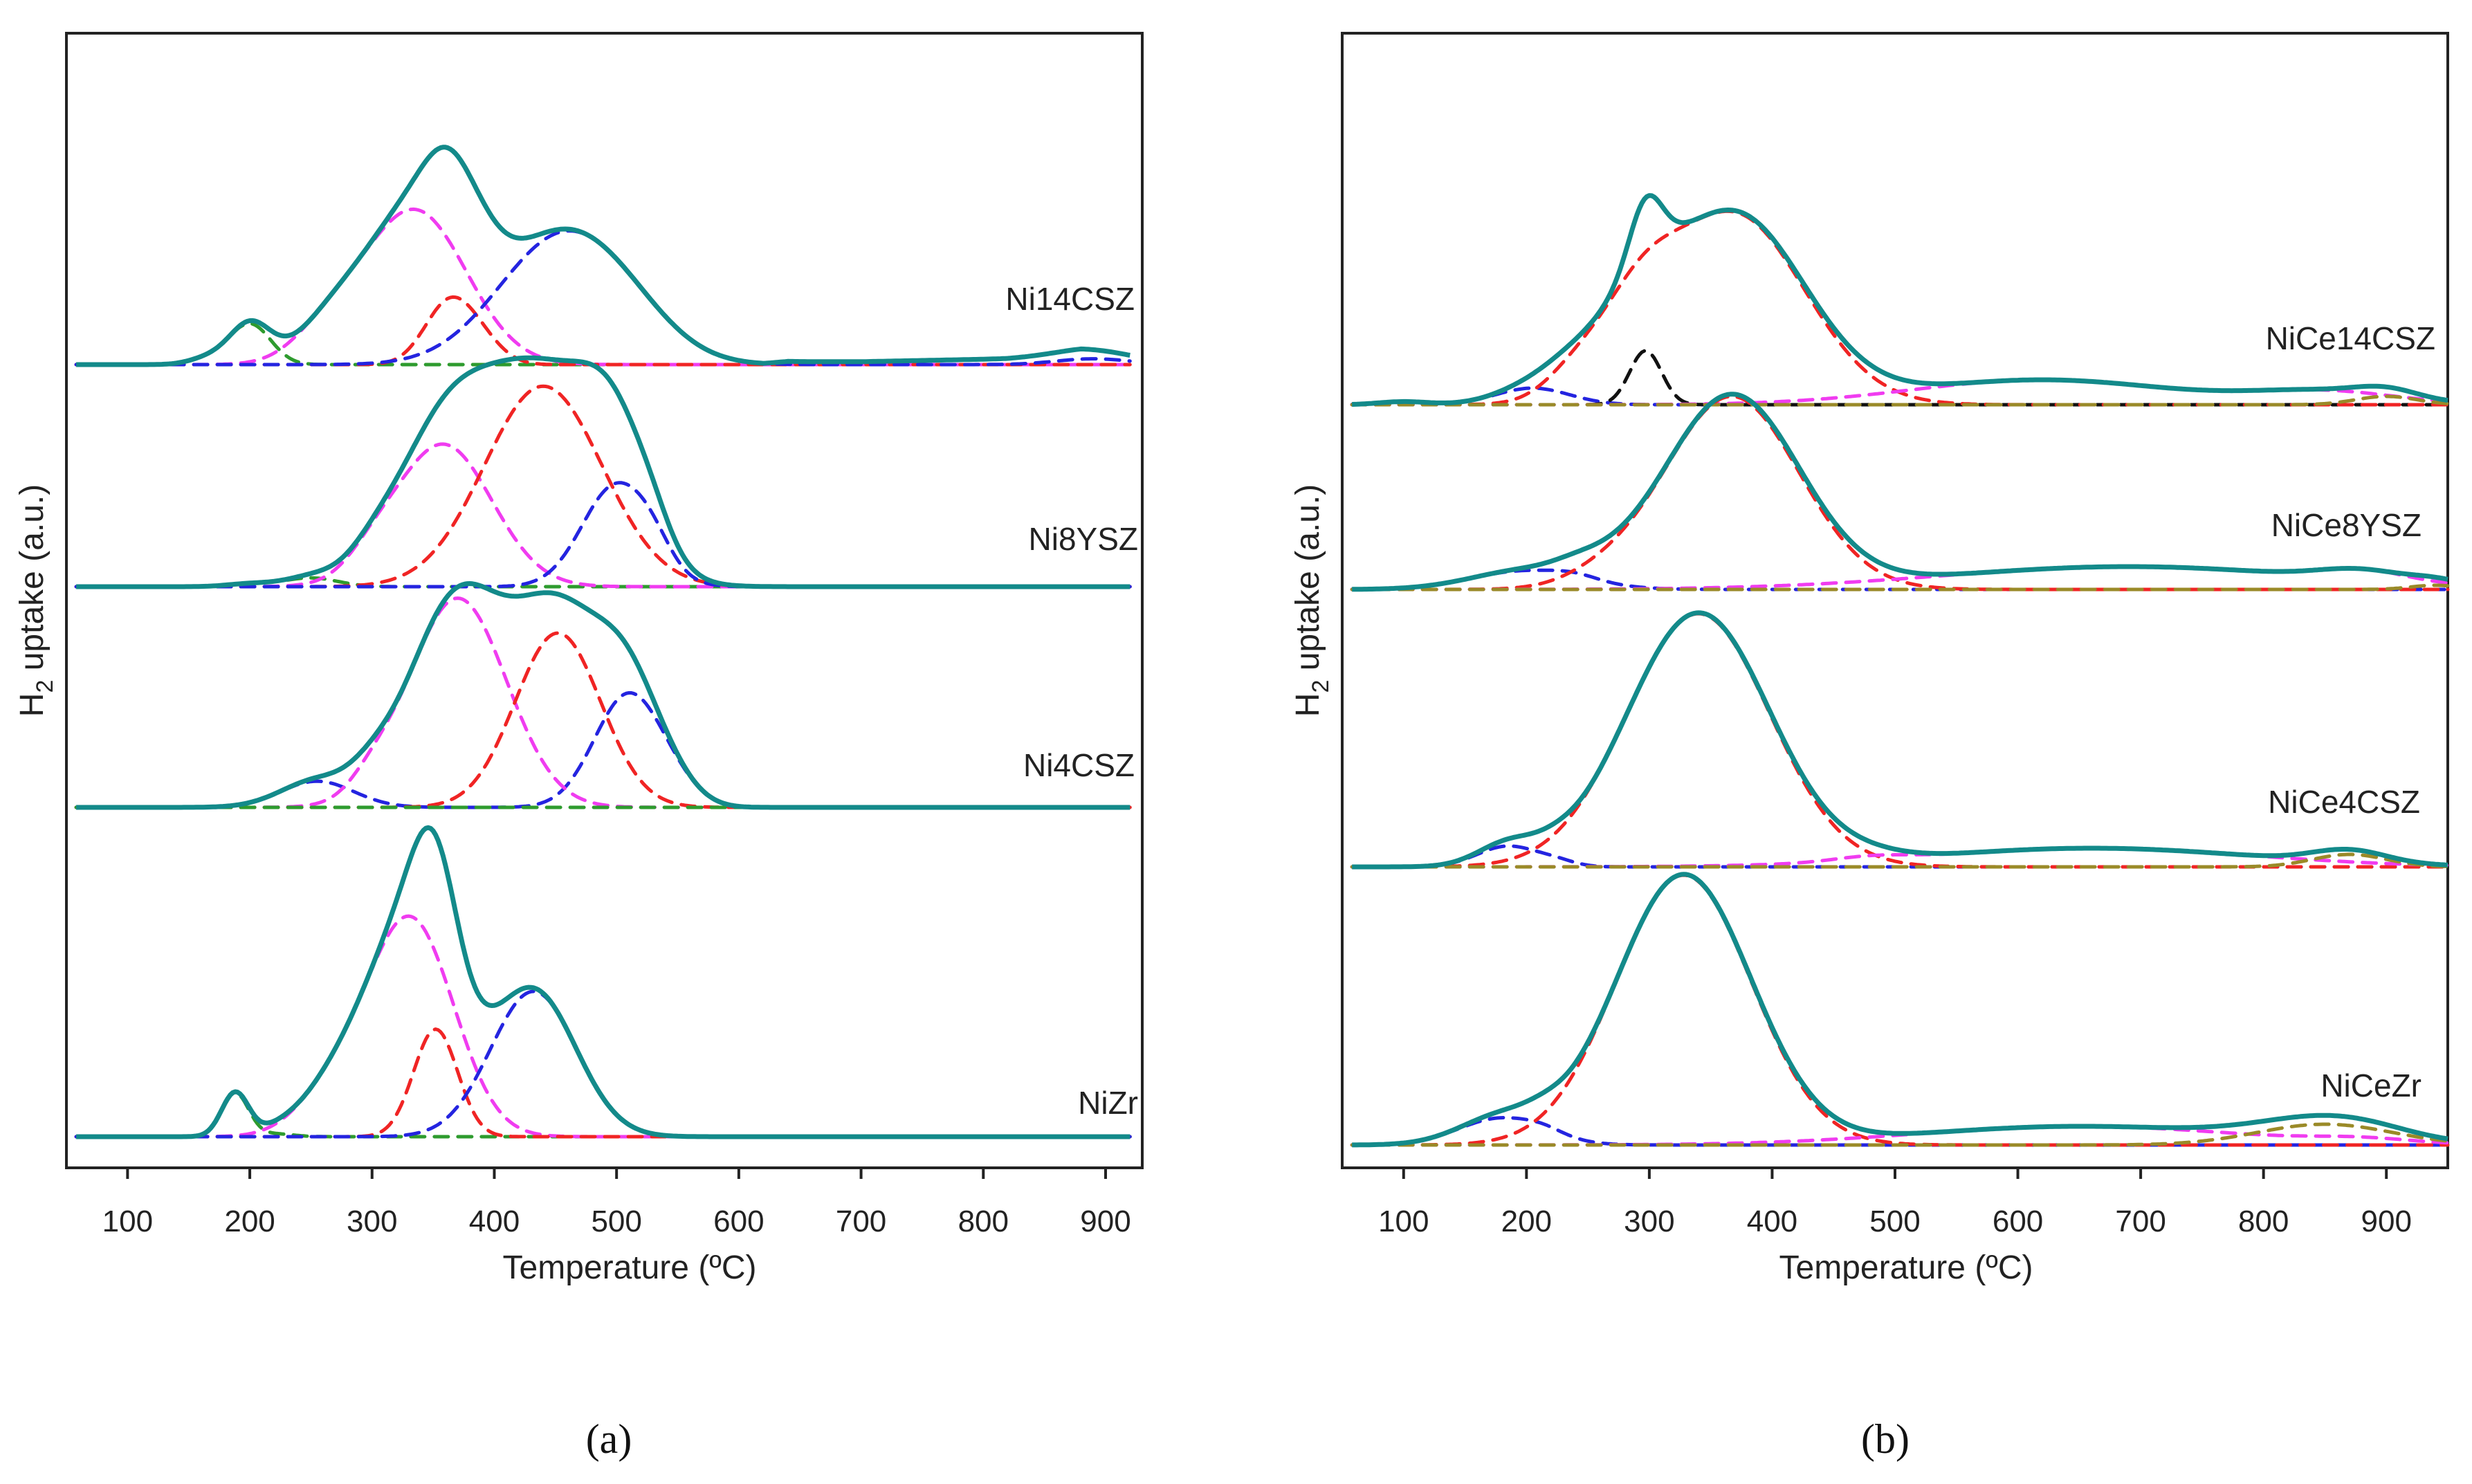  Describe the element at coordinates (2344, 802) in the screenshot. I see `sample-label-nice4csz: NiCe4CSZ` at that location.